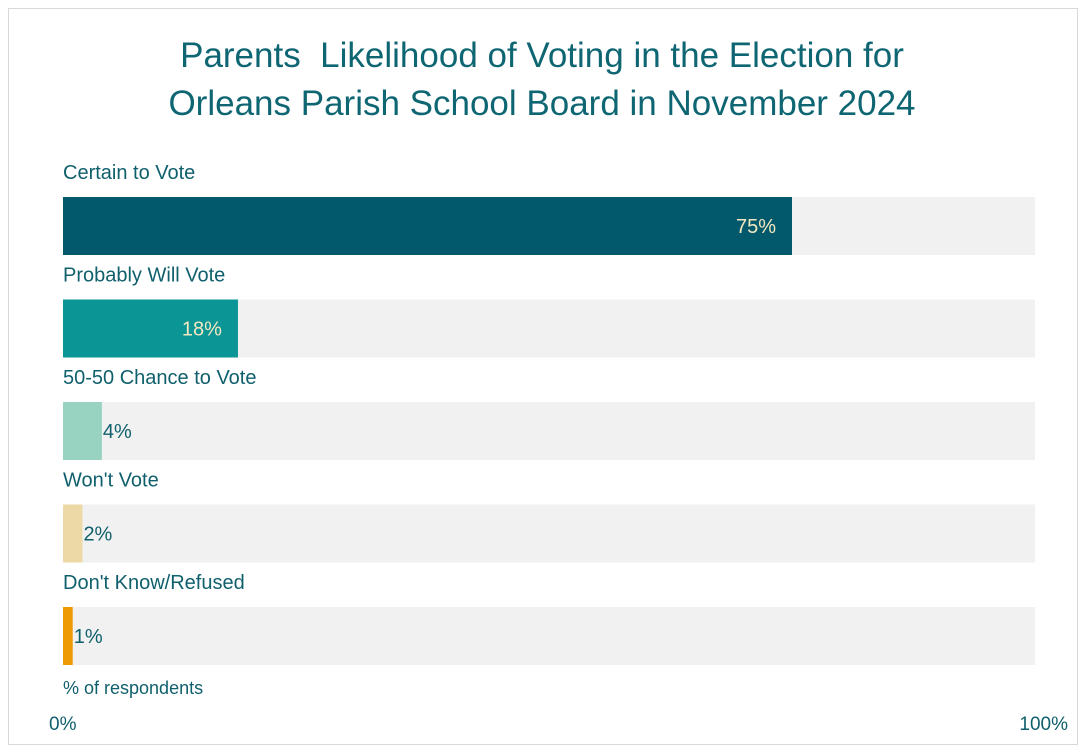 This screenshot has height=751, width=1084. I want to click on data-label: 4%, so click(117, 432).